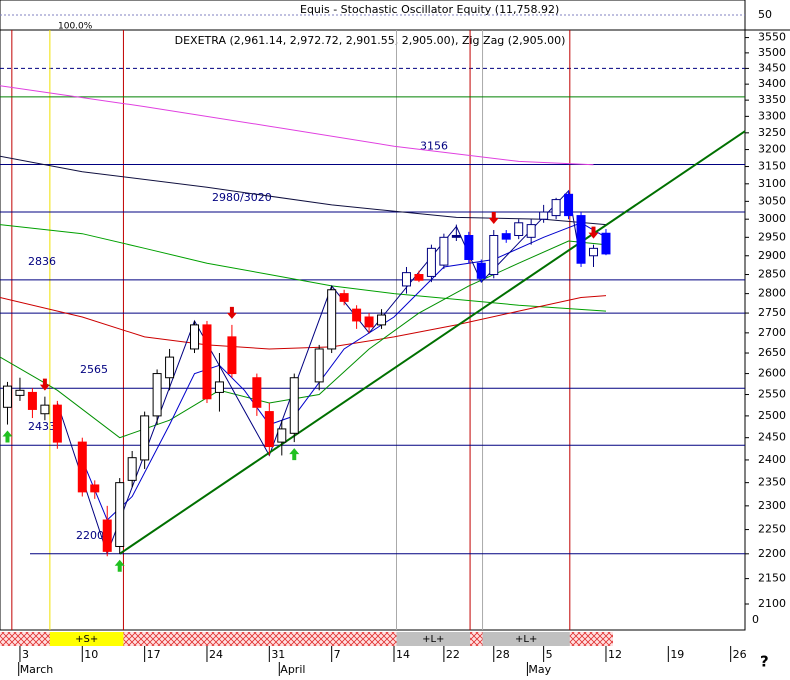 The image size is (790, 680). What do you see at coordinates (772, 578) in the screenshot?
I see `y-tick-label: 2150` at bounding box center [772, 578].